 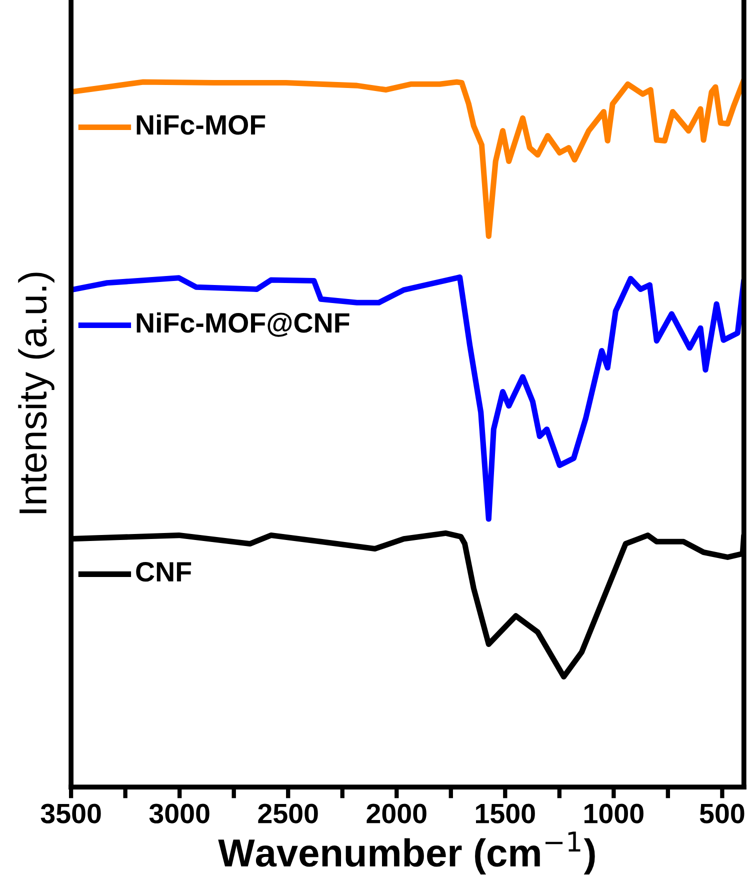 What do you see at coordinates (406, 853) in the screenshot?
I see `x-axis-title: Wavenumber (cm$^{−1}$)` at bounding box center [406, 853].